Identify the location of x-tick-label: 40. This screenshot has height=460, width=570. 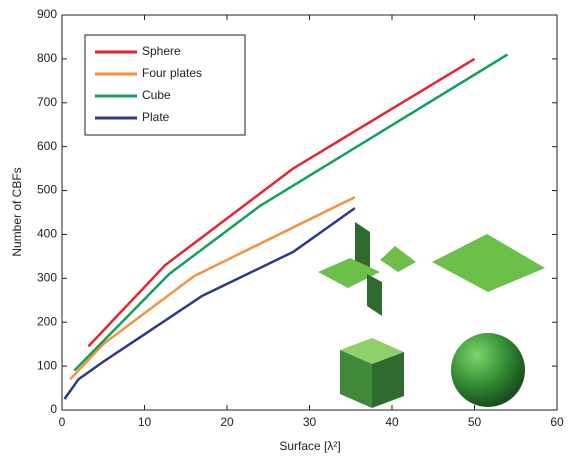
(392, 422).